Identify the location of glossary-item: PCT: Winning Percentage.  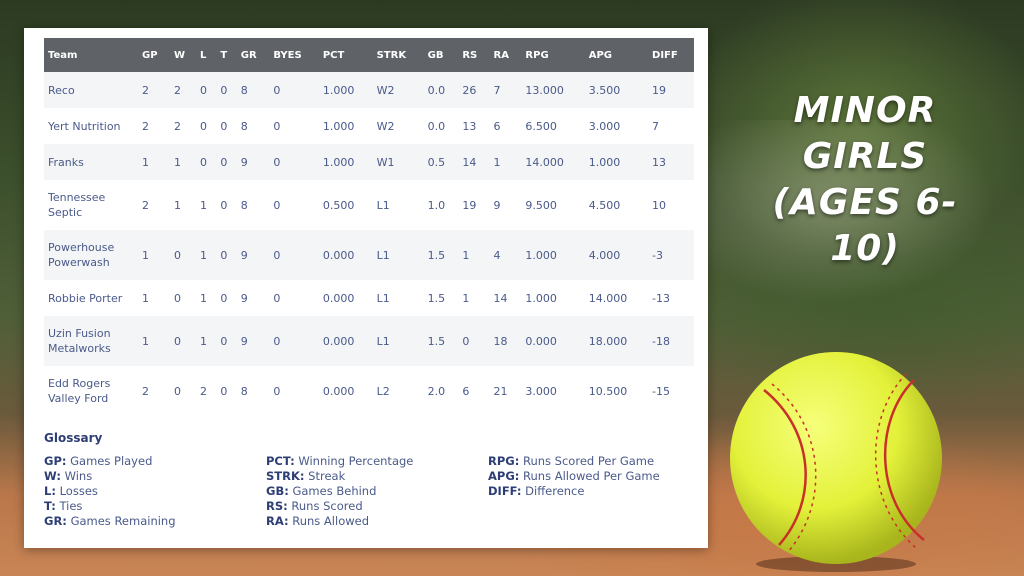
(339, 461).